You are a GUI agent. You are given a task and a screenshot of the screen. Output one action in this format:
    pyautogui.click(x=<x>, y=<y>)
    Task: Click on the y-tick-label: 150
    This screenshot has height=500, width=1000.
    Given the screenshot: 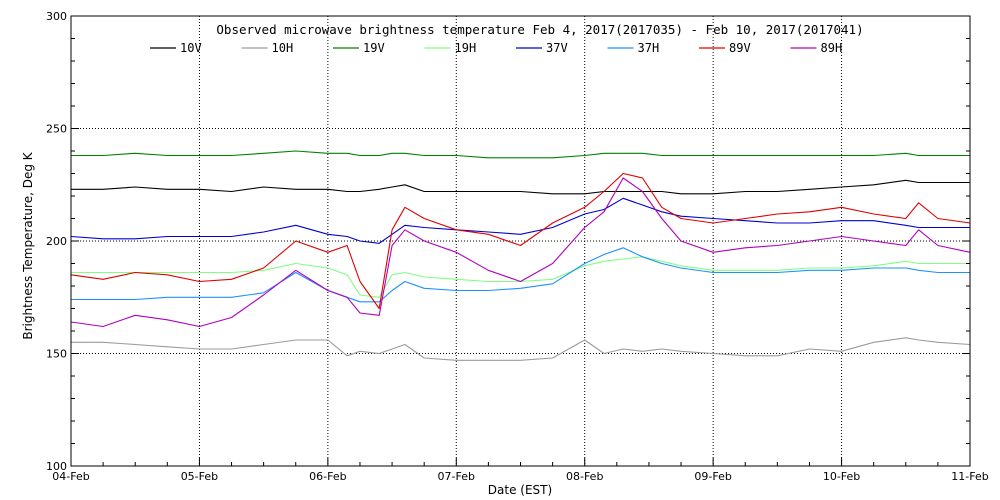 What is the action you would take?
    pyautogui.click(x=56, y=354)
    